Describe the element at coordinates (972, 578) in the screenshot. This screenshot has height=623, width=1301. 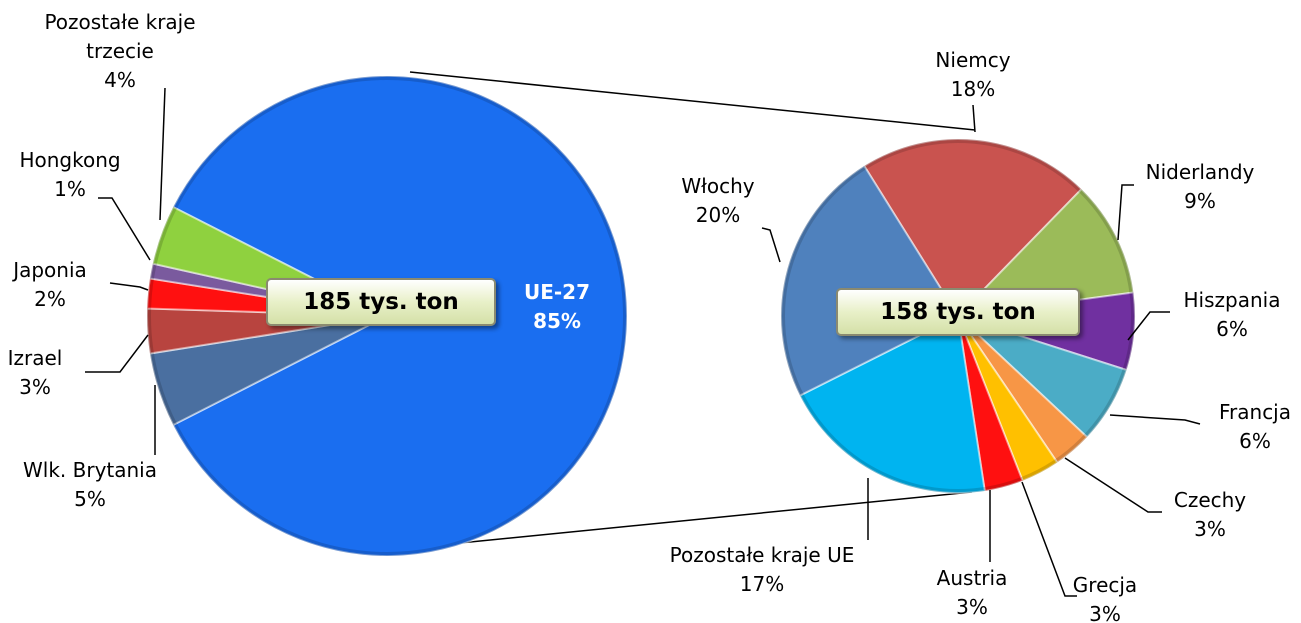
I see `label-name: Austria` at that location.